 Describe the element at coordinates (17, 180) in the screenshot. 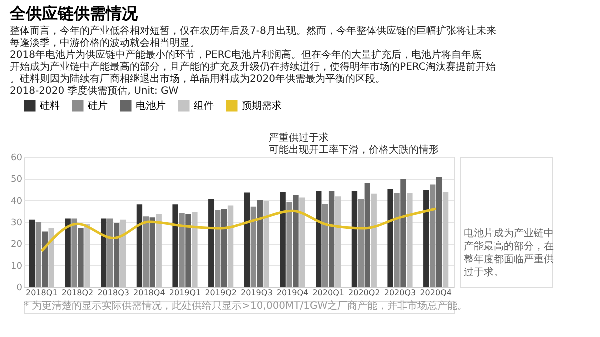

I see `y-tick-label: 50` at that location.